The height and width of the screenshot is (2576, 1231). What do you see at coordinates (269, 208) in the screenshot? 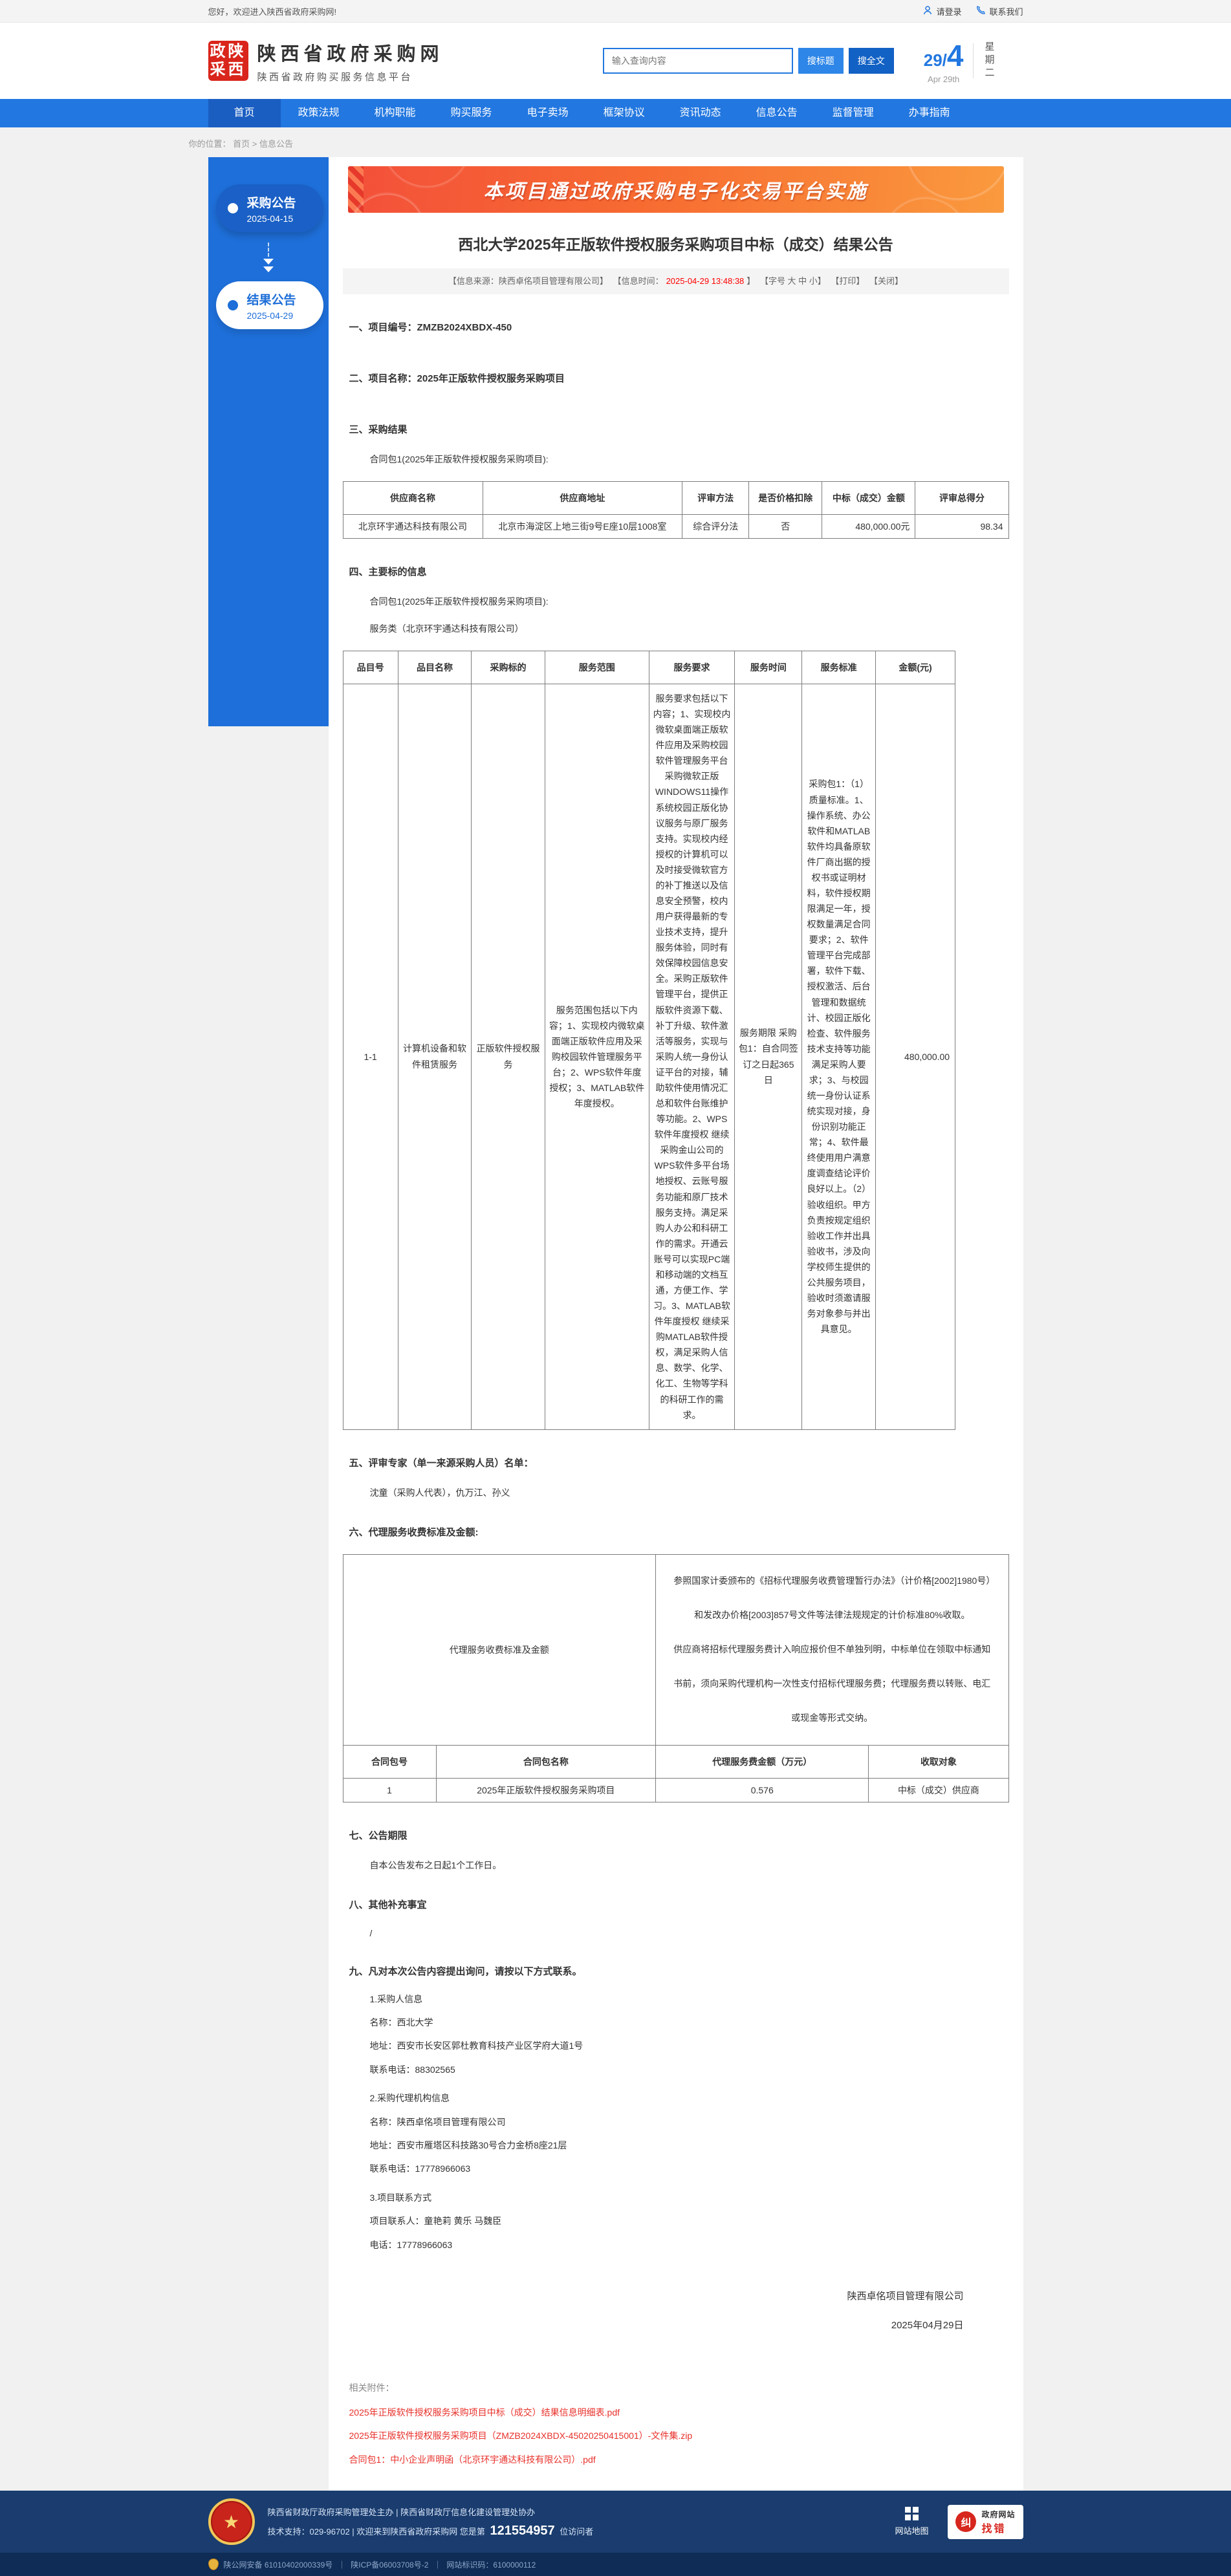
I see `sidebar-step-procurement-notice: 采购公告 2025-04-15` at bounding box center [269, 208].